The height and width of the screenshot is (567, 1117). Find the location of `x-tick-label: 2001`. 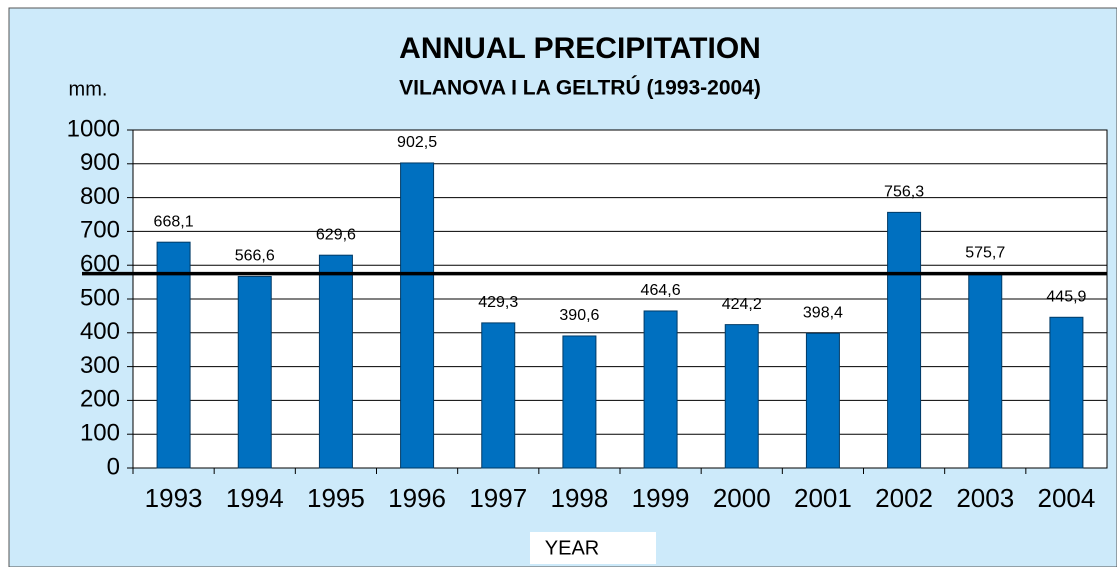

x-tick-label: 2001 is located at coordinates (823, 498).